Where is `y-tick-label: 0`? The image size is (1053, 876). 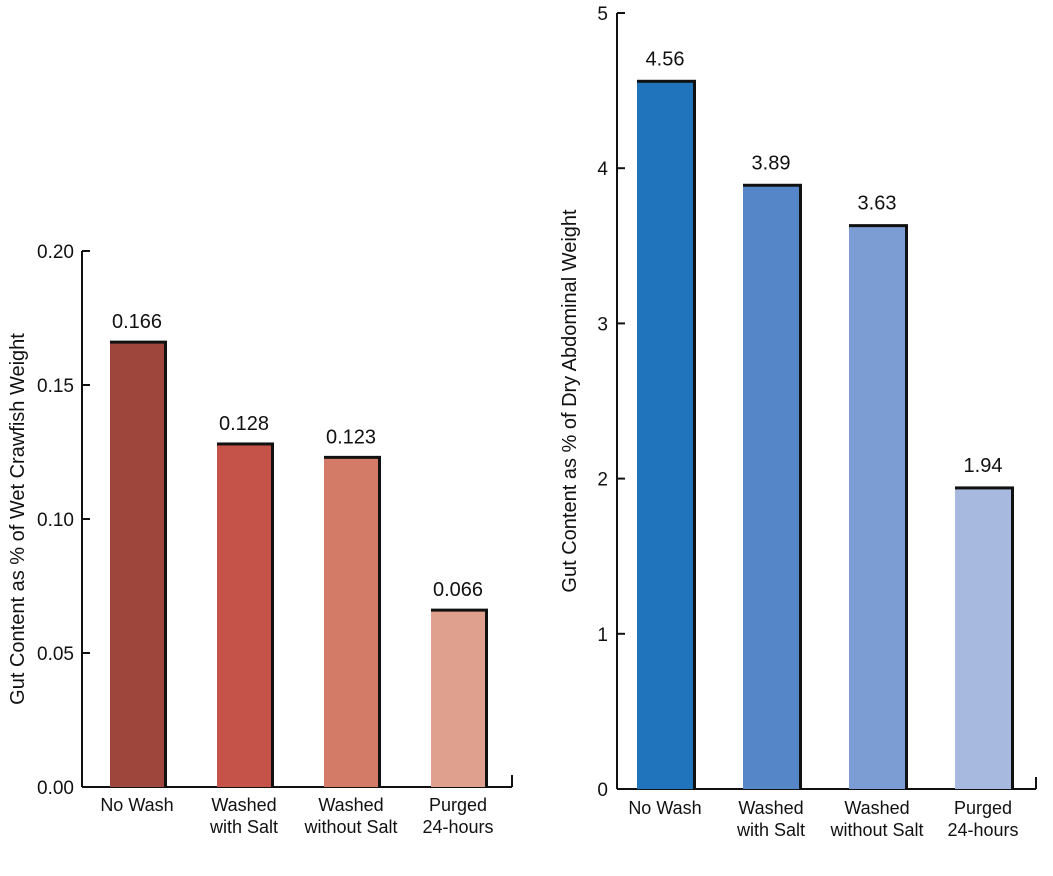
y-tick-label: 0 is located at coordinates (602, 790).